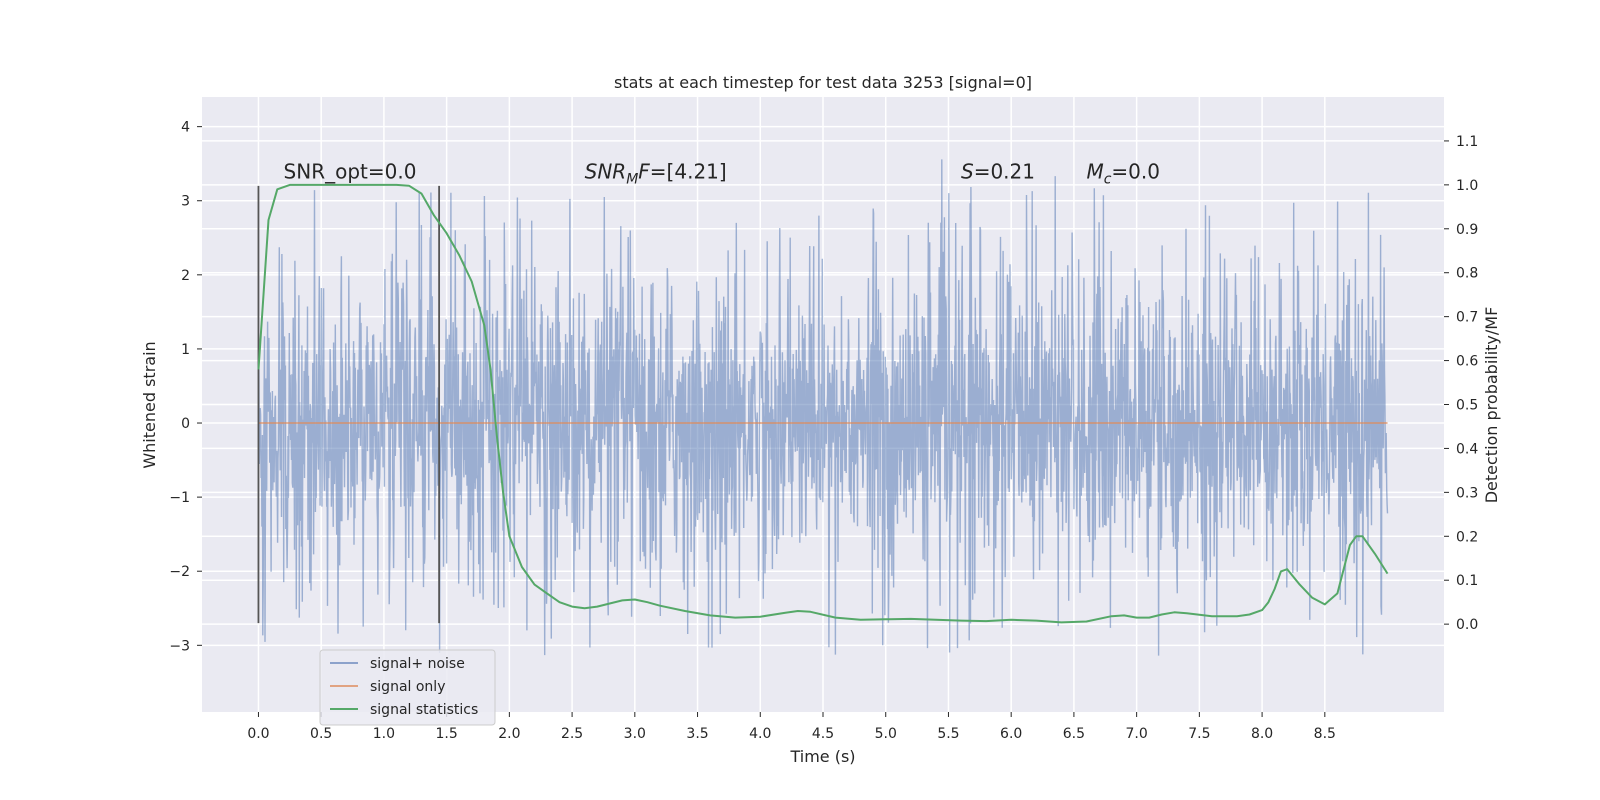  I want to click on x-tick-label: 3.5, so click(697, 734).